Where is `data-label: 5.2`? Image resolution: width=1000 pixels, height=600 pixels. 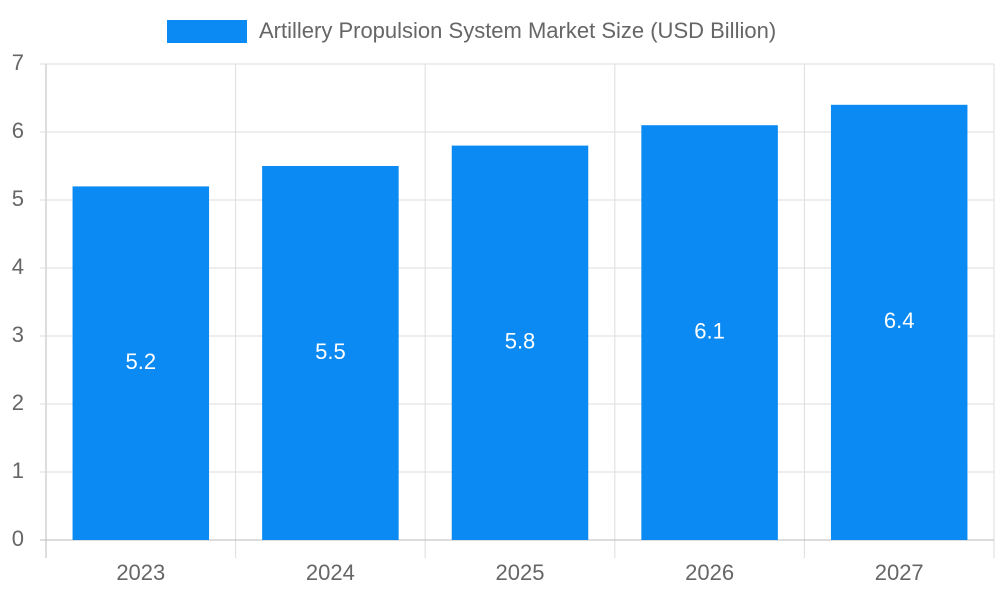 data-label: 5.2 is located at coordinates (141, 361).